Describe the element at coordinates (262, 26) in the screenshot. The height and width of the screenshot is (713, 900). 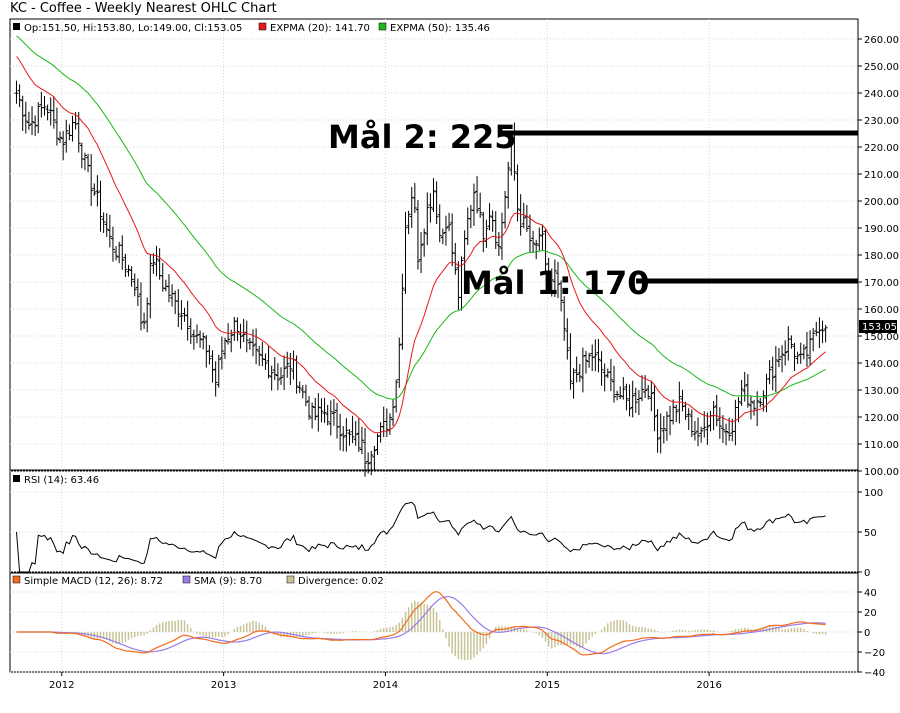
I see `ema20-legend-swatch` at that location.